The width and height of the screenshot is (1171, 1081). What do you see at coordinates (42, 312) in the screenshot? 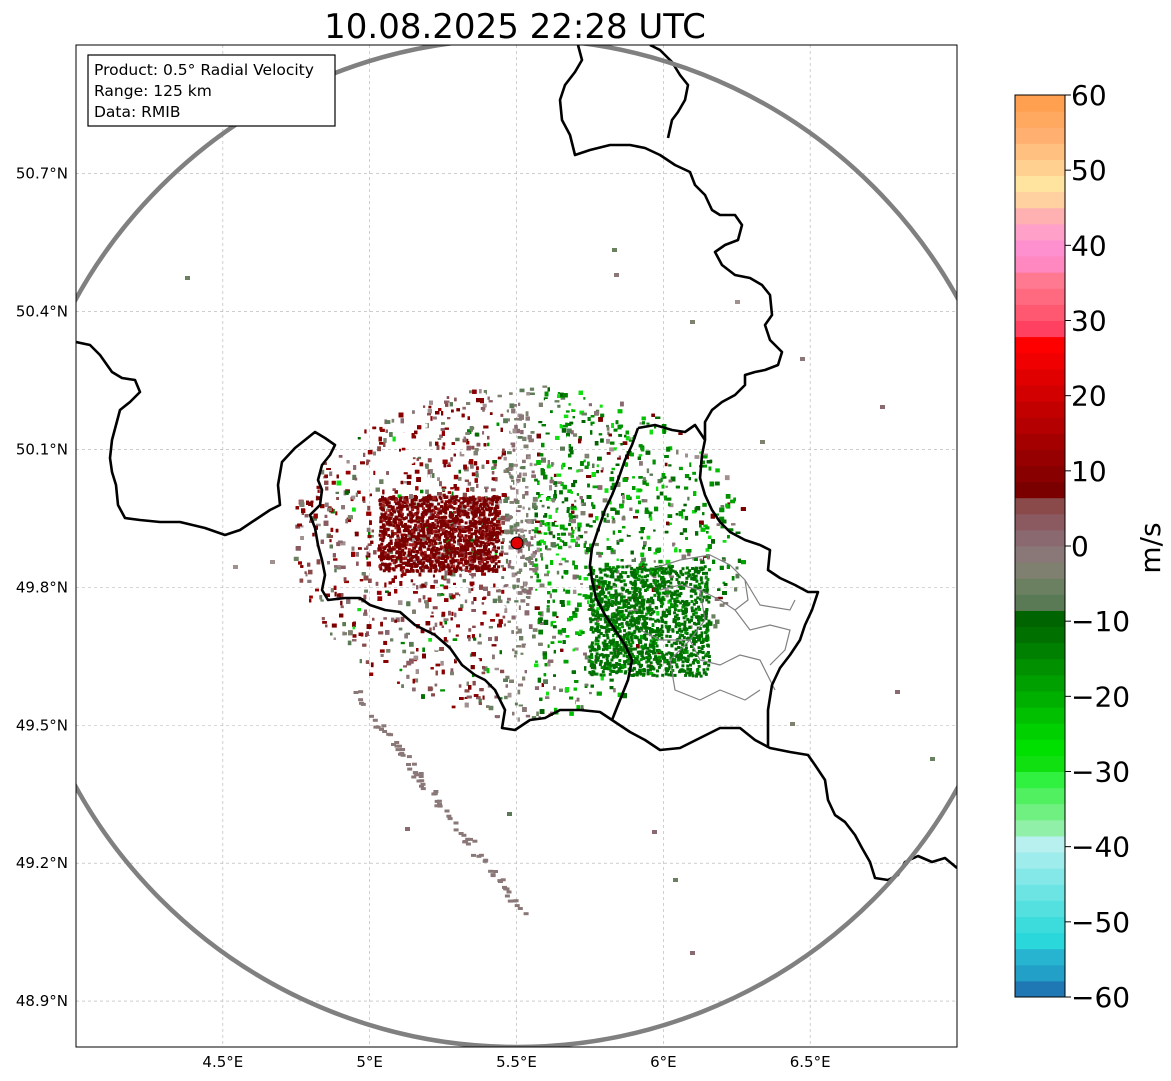
I see `y-tick-label: 50.4°N` at bounding box center [42, 312].